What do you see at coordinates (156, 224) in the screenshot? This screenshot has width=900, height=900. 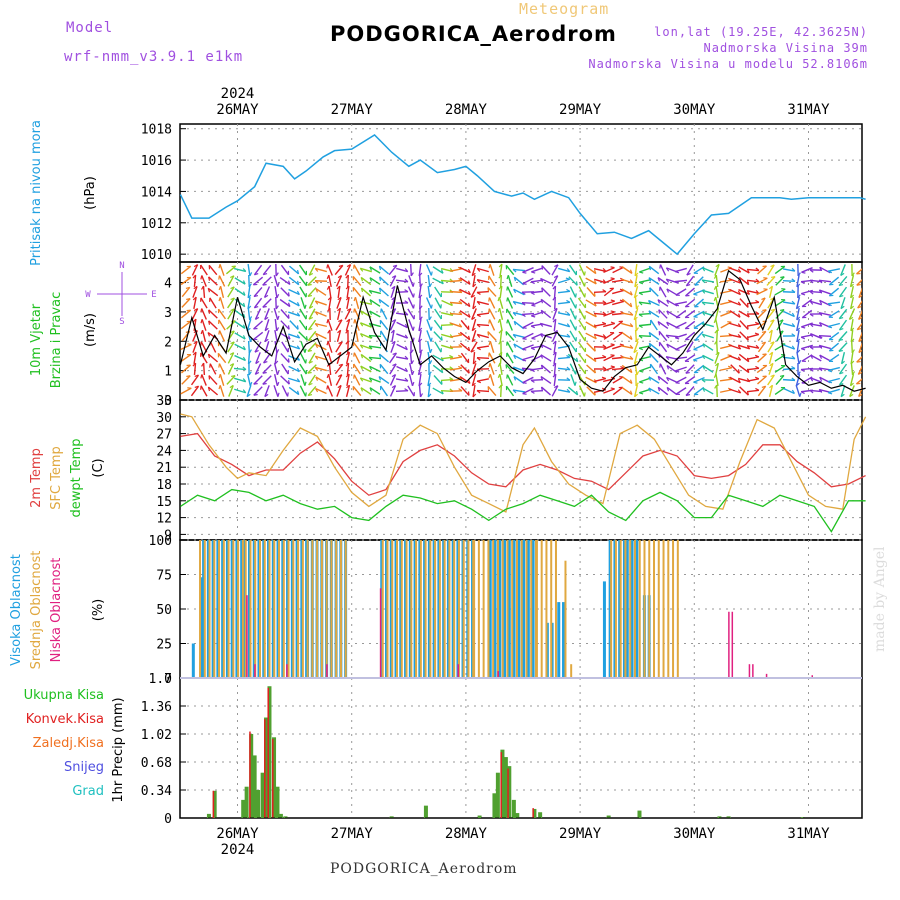 I see `y-tick-label-pressure-1: 1012` at bounding box center [156, 224].